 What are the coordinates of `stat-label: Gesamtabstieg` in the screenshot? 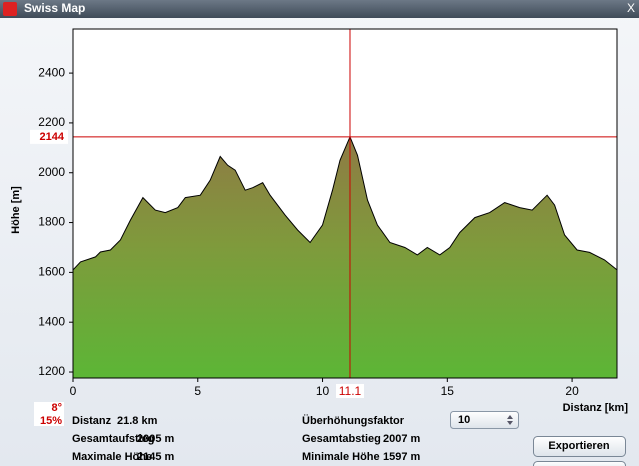 It's located at (341, 439).